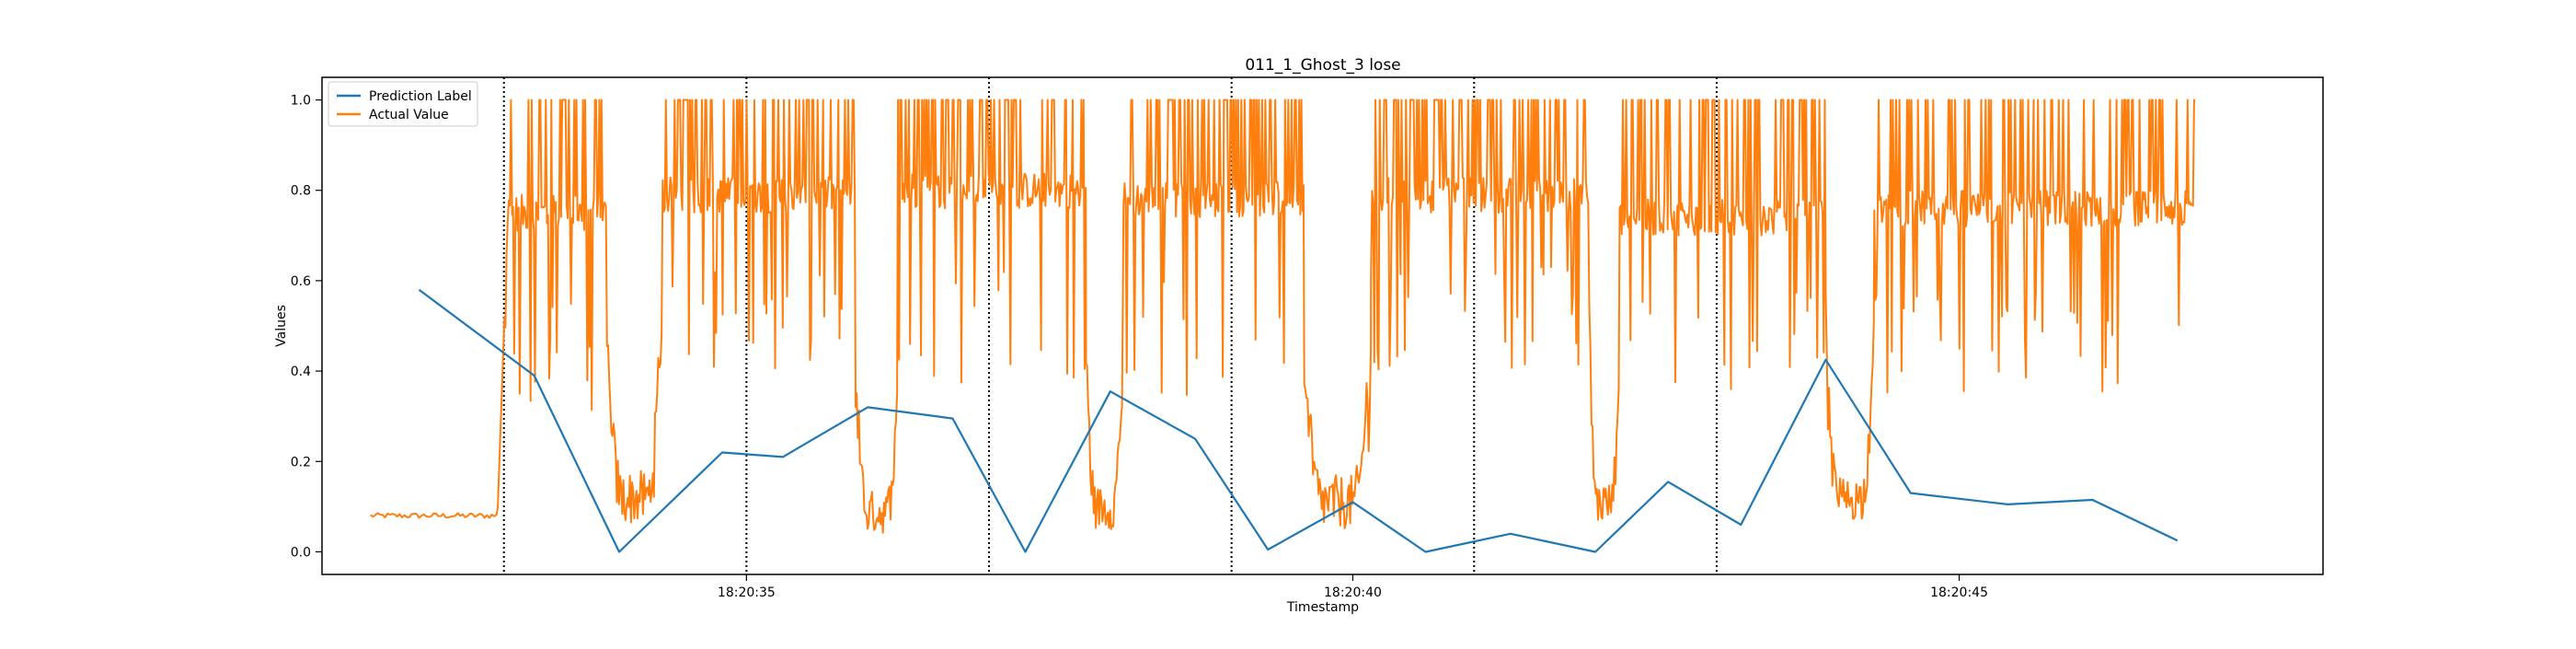 Image resolution: width=2576 pixels, height=649 pixels. Describe the element at coordinates (301, 372) in the screenshot. I see `y-tick-label: 0.4` at that location.